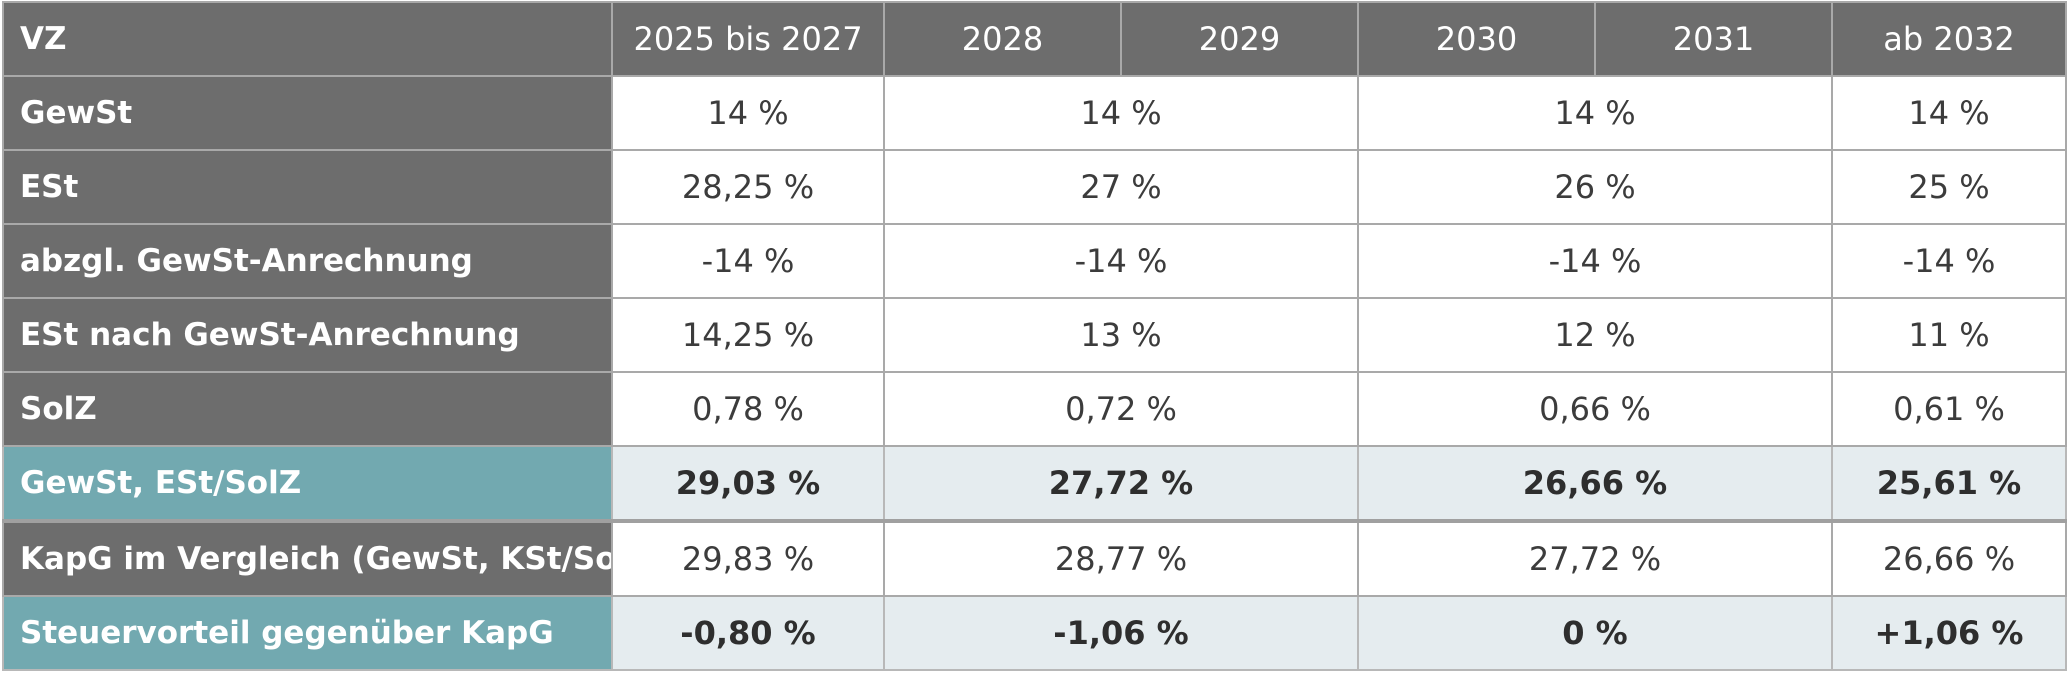 The height and width of the screenshot is (683, 2067). I want to click on header-year-2028: 2028, so click(1002, 39).